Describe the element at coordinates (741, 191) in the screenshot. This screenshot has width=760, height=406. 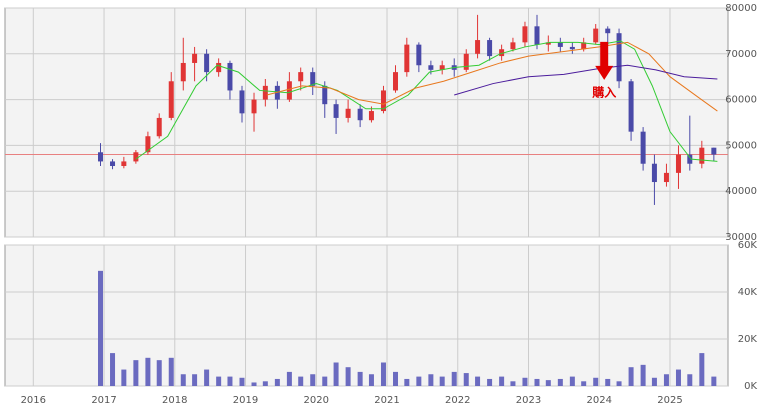
I see `y-tick-label: 40000` at that location.